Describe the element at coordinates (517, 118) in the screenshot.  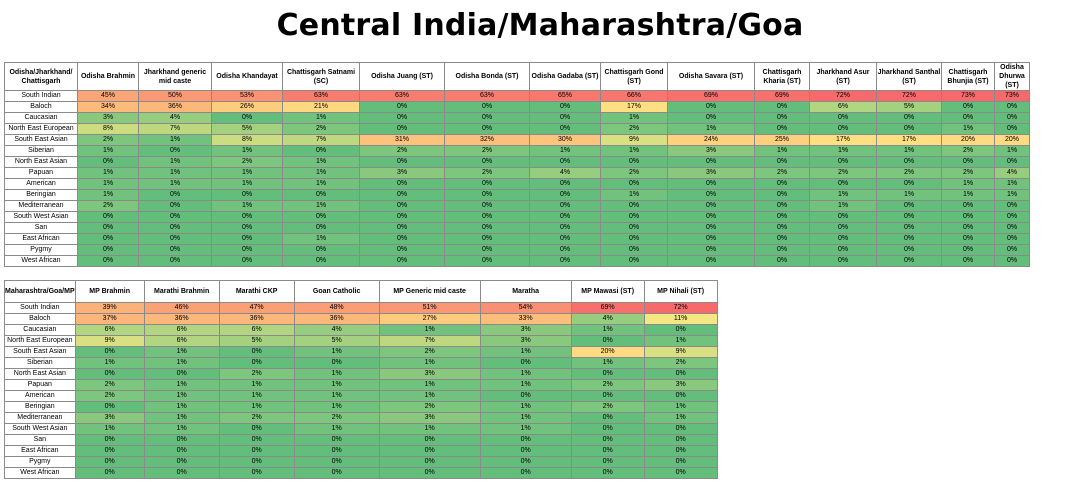
I see `table-row: Caucasian 3% 4% 0% 1% 0% 0% 0% 1% 0% 0% 0% 0% 0% 0%` at that location.